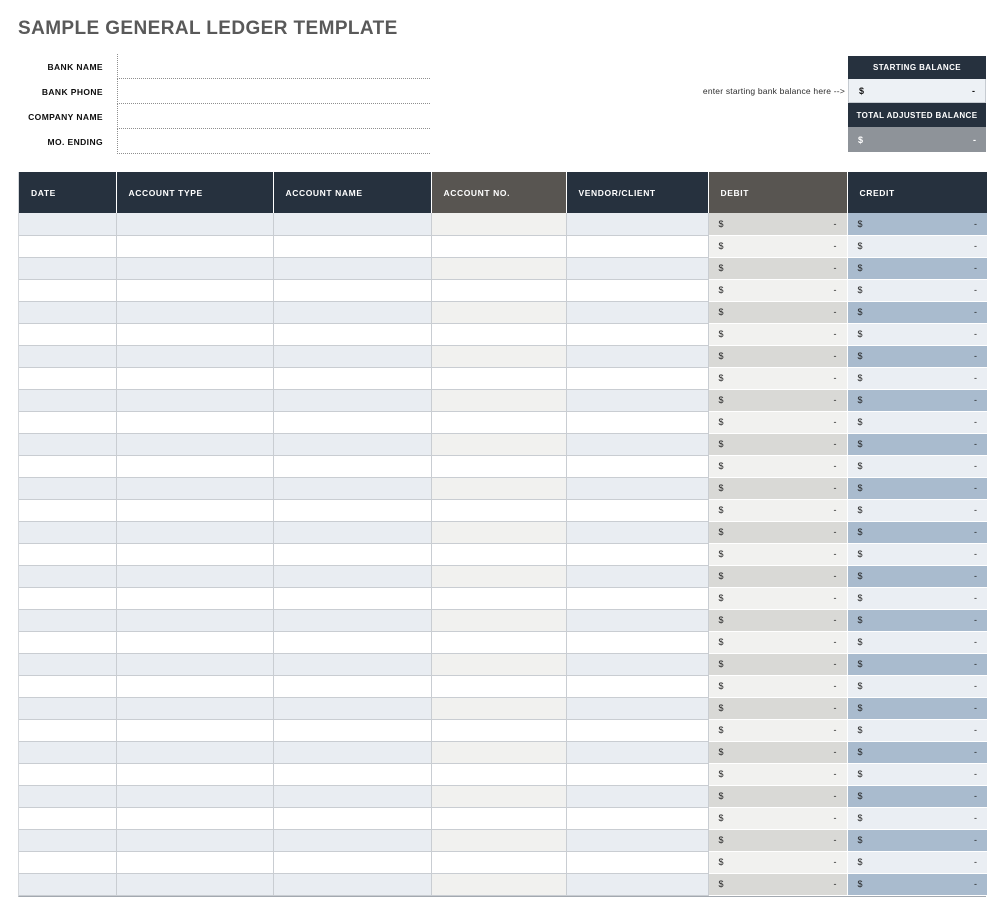  What do you see at coordinates (273, 66) in the screenshot?
I see `bank-name-field` at bounding box center [273, 66].